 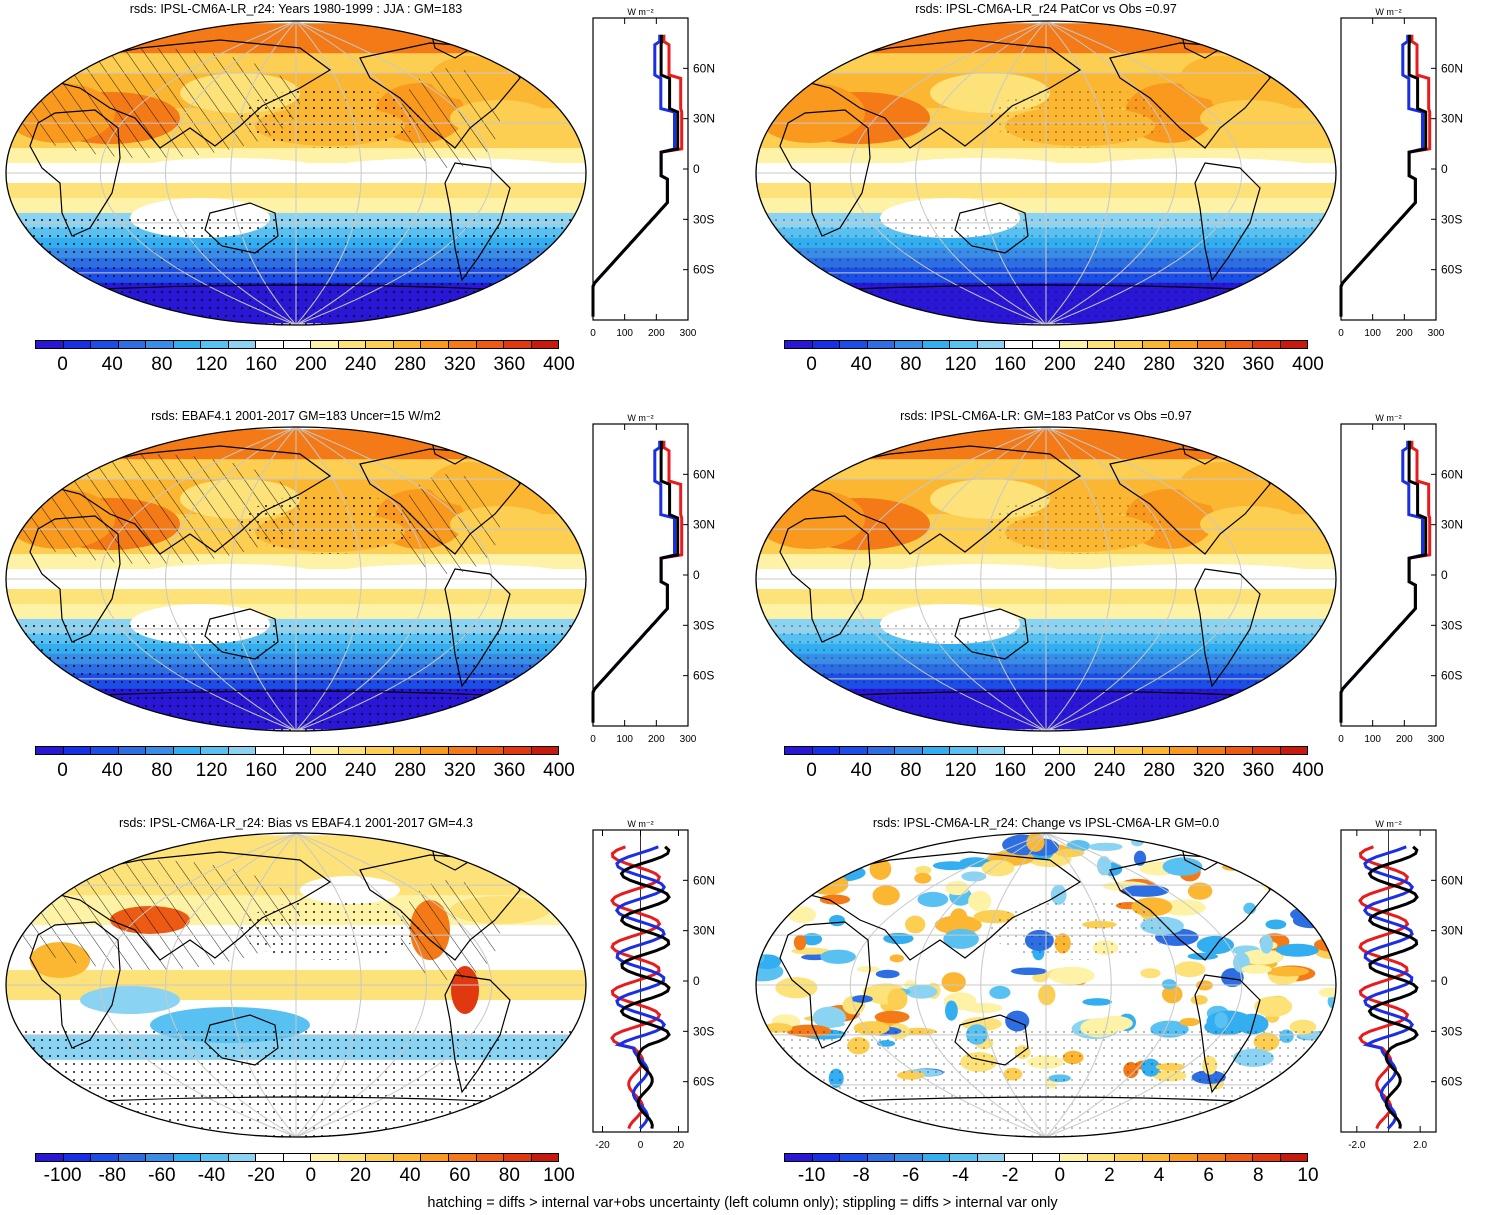 What do you see at coordinates (1010, 770) in the screenshot?
I see `colorbar-tick-label: 160` at bounding box center [1010, 770].